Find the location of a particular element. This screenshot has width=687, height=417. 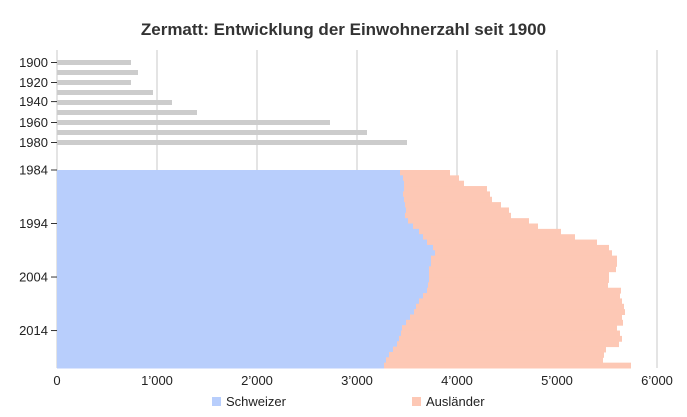

bar-schweizer-2013 is located at coordinates (229, 328).